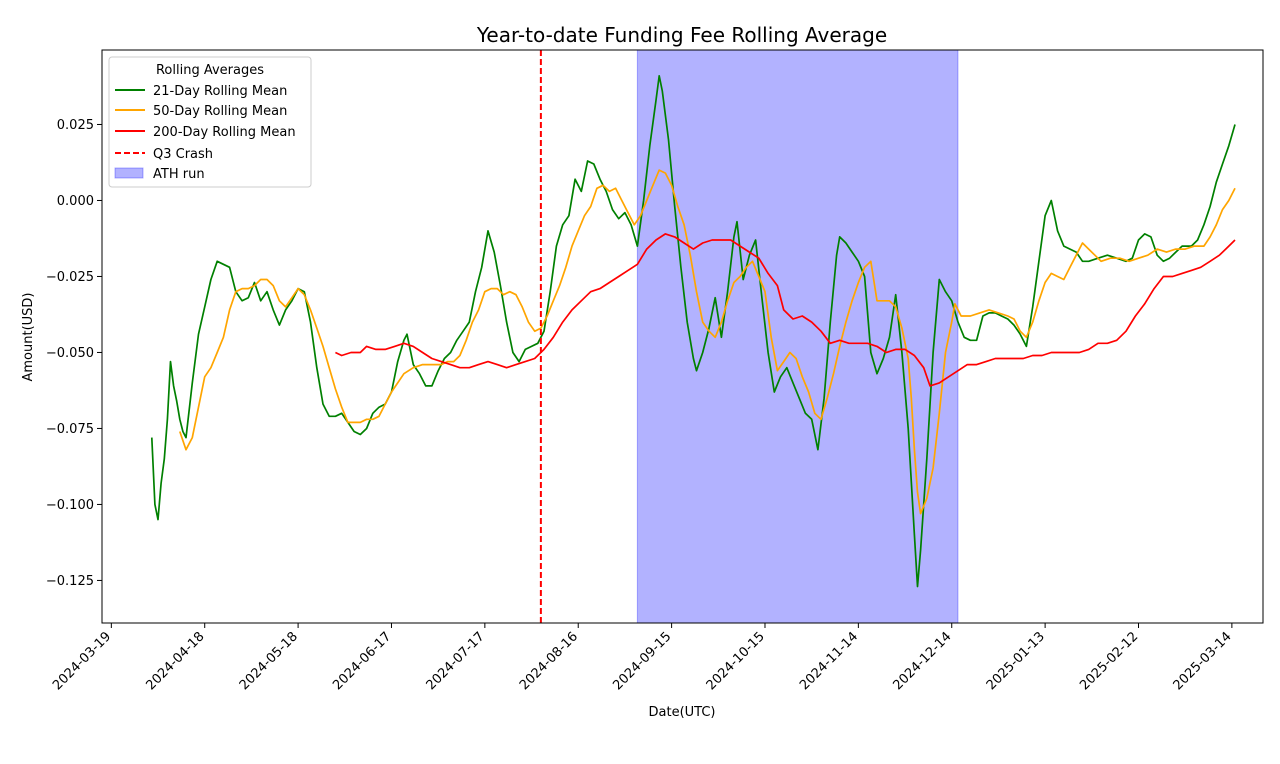  What do you see at coordinates (829, 661) in the screenshot?
I see `x-tick-label: 2024-11-14` at bounding box center [829, 661].